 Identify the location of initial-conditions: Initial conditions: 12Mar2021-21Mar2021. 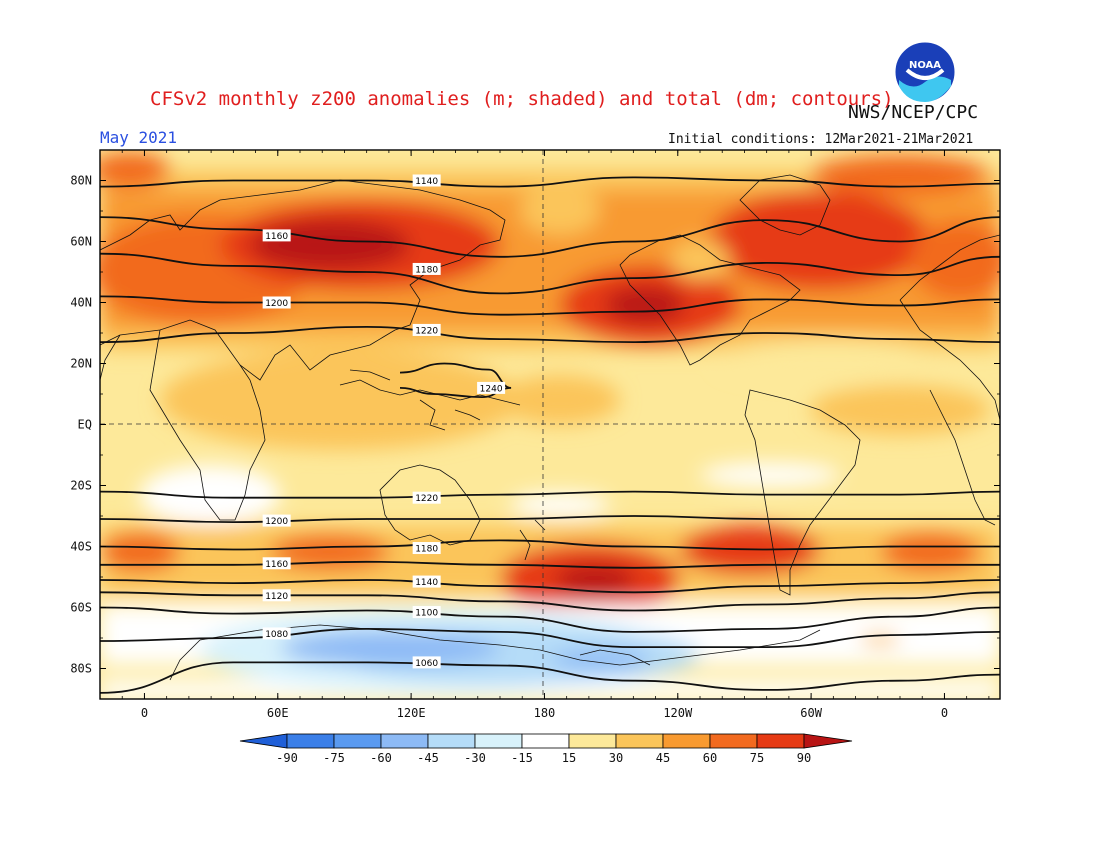
(821, 139).